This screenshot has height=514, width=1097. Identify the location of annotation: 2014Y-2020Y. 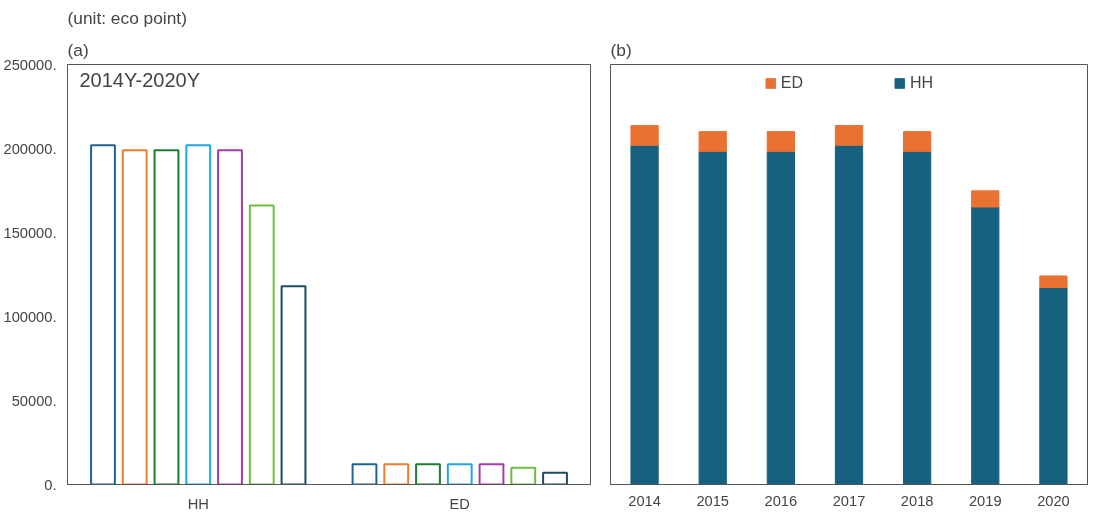
(139, 79).